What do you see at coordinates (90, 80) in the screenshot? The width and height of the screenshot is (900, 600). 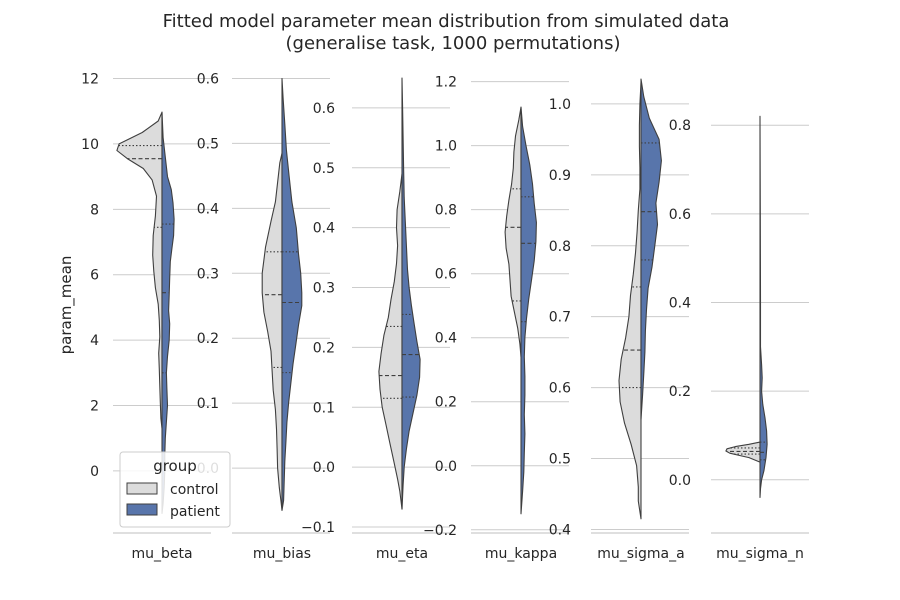 I see `y-tick-label: 12` at bounding box center [90, 80].